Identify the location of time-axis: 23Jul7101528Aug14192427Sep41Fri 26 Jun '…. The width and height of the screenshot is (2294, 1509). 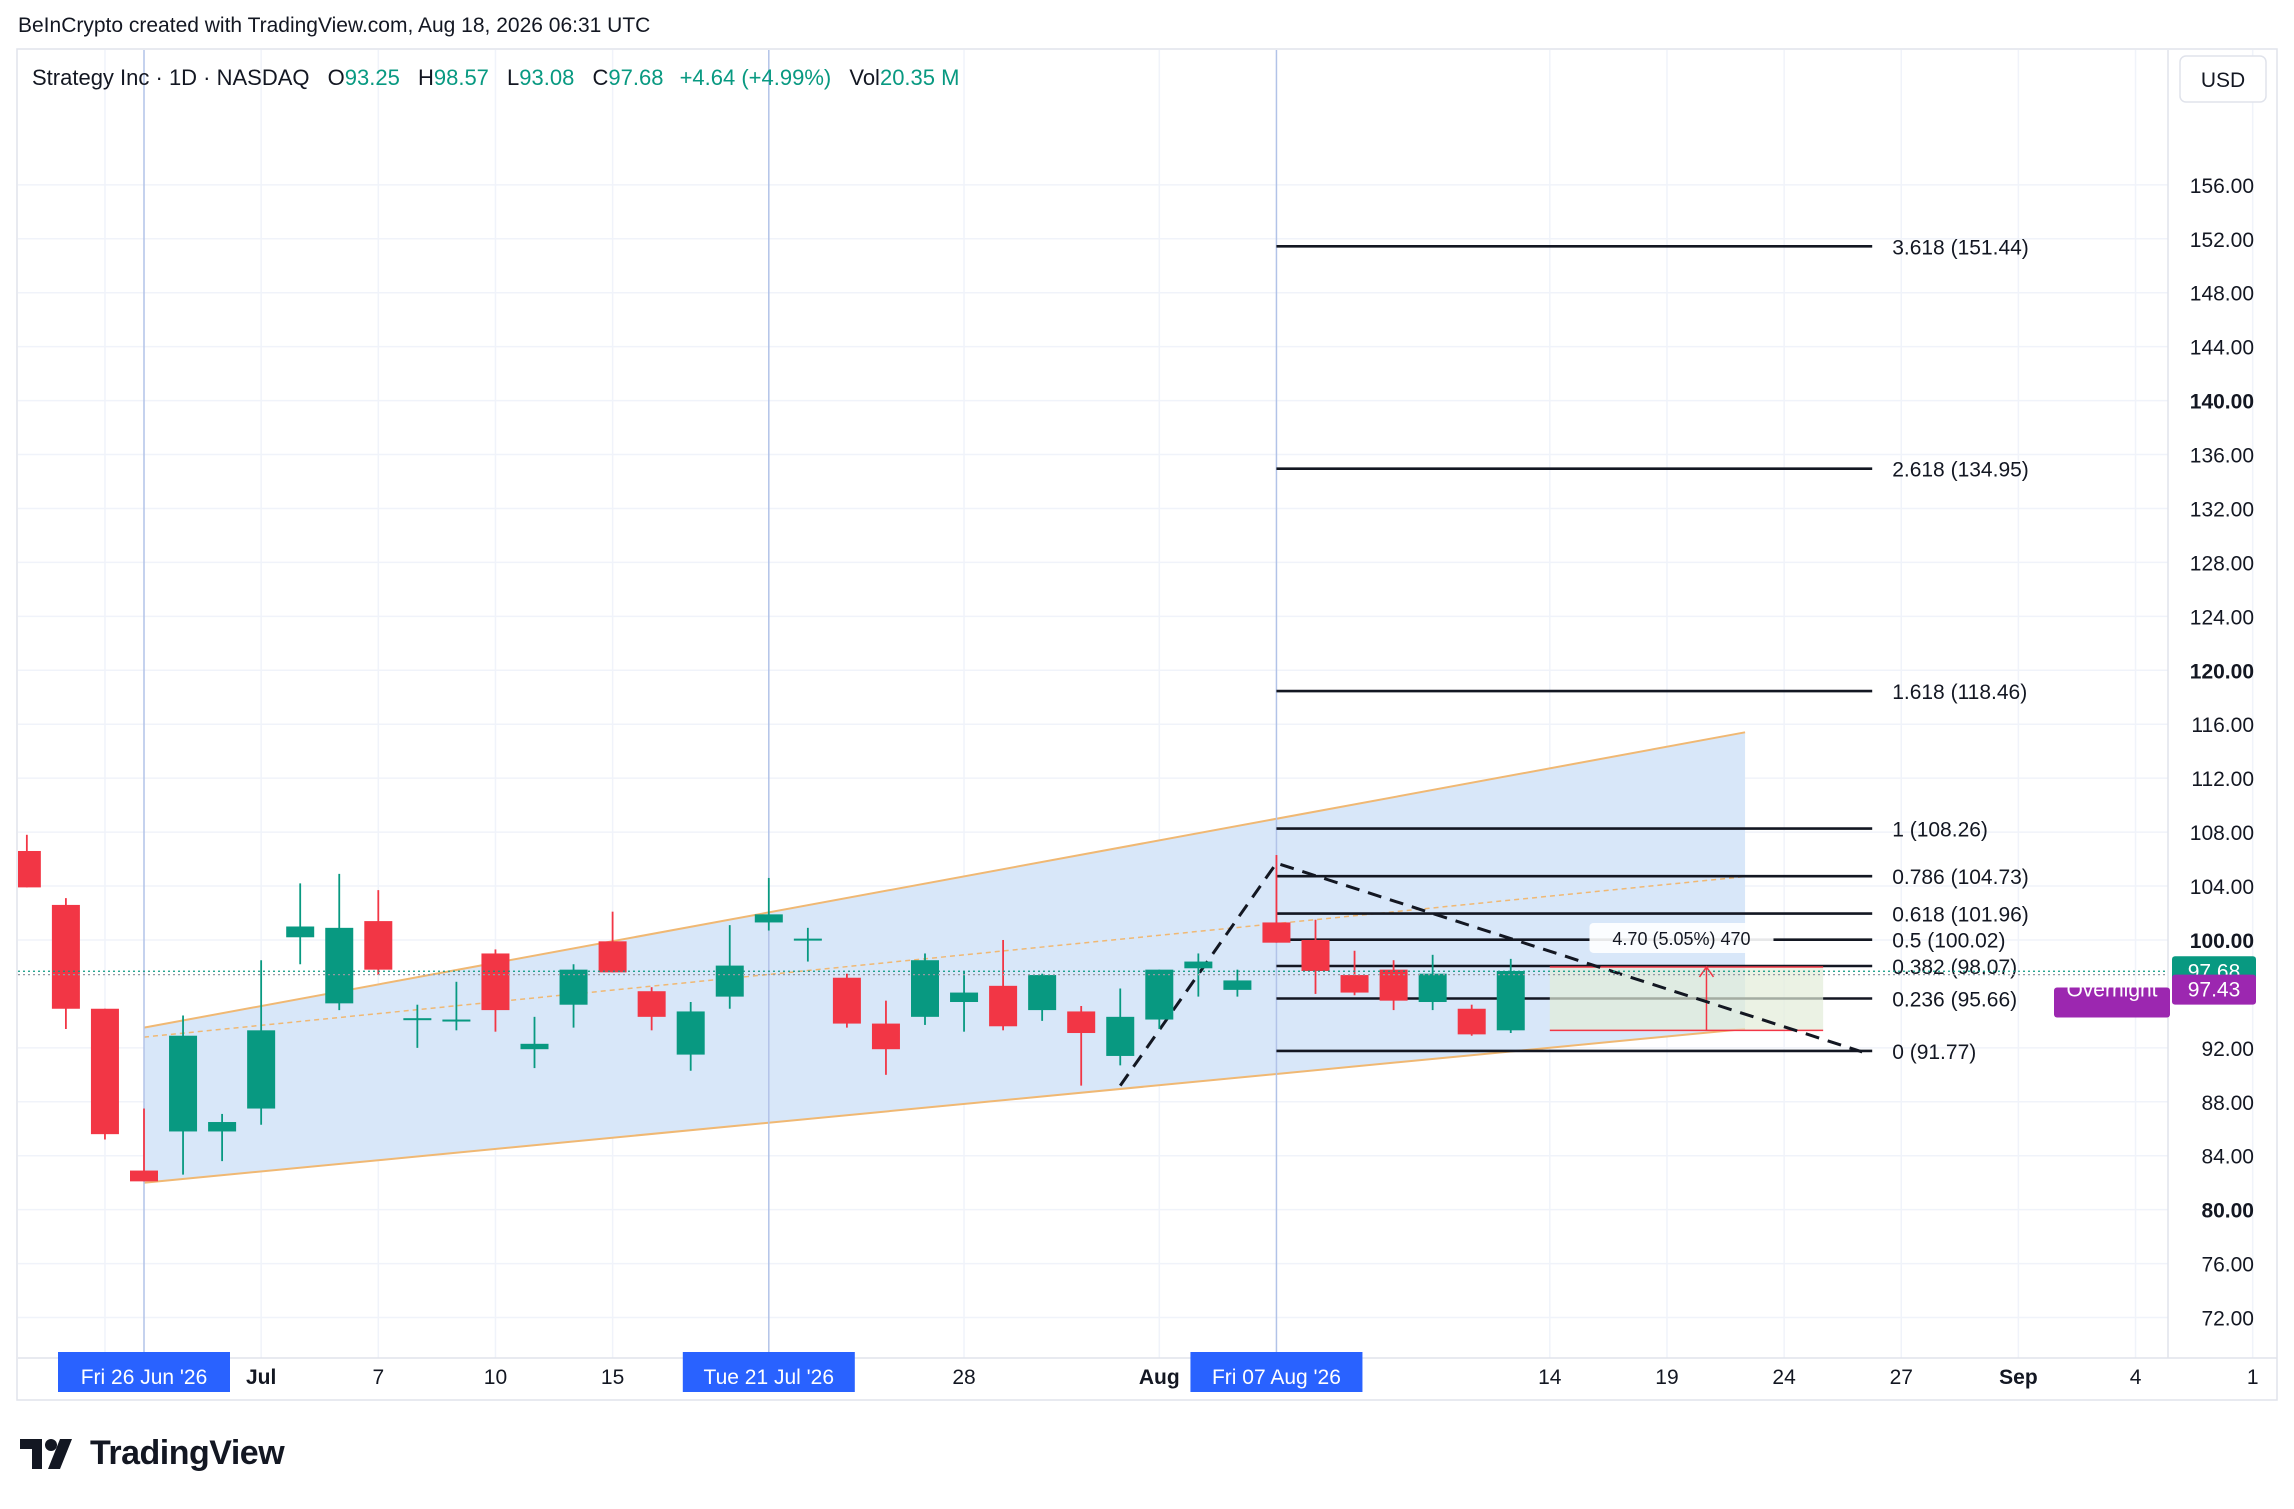
(1158, 1372).